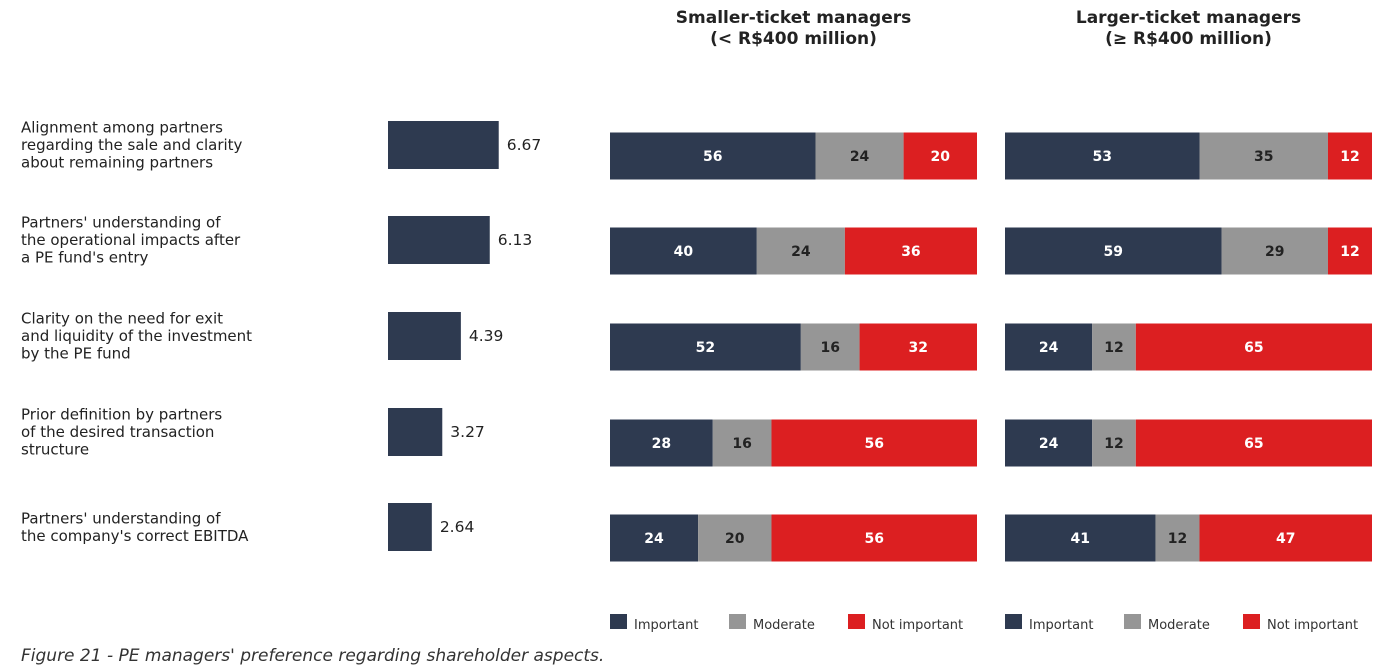  What do you see at coordinates (793, 18) in the screenshot?
I see `panel-title: Smaller-ticket managers` at bounding box center [793, 18].